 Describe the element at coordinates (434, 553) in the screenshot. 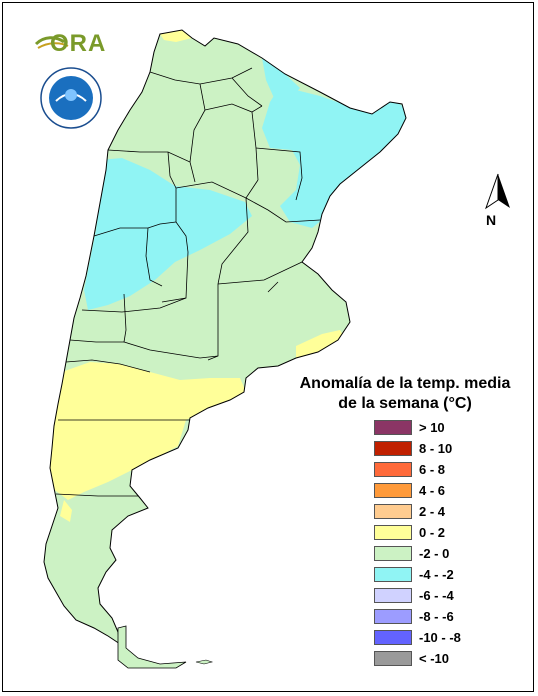

I see `legend-label: -2 - 0` at that location.